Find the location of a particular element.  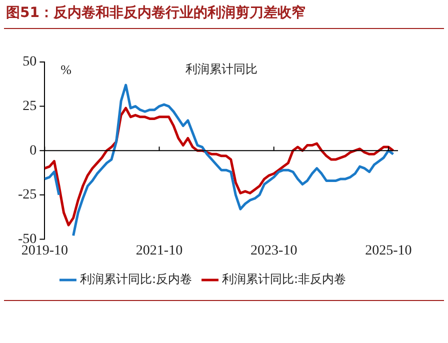

y-tick-label: 50 is located at coordinates (29, 62).